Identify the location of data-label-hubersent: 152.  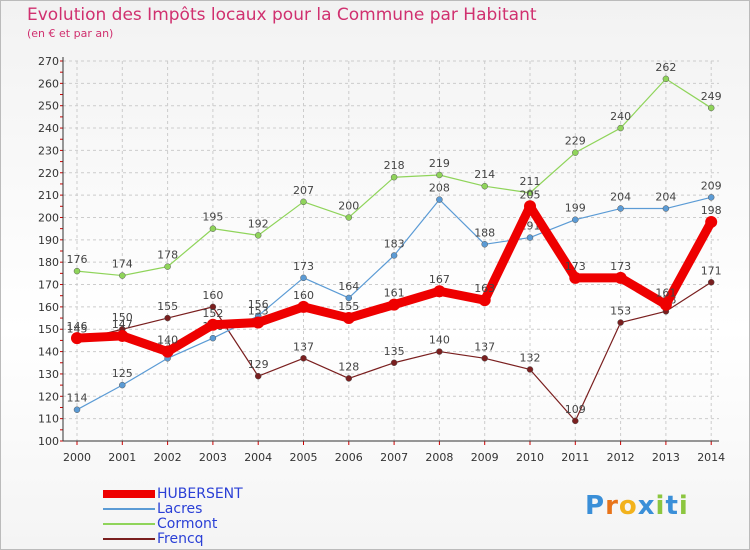
(212, 313).